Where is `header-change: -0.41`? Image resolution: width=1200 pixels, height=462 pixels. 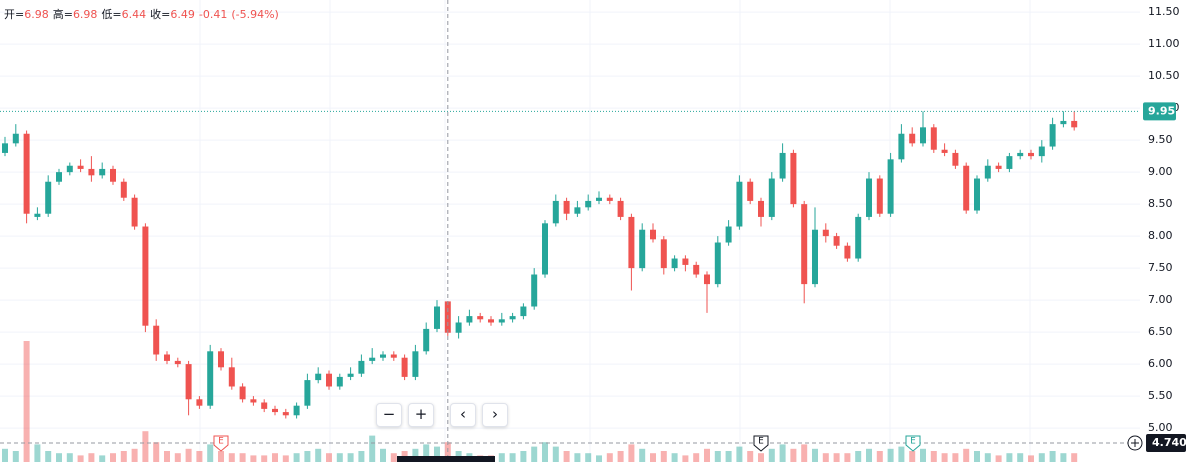
header-change: -0.41 is located at coordinates (213, 14).